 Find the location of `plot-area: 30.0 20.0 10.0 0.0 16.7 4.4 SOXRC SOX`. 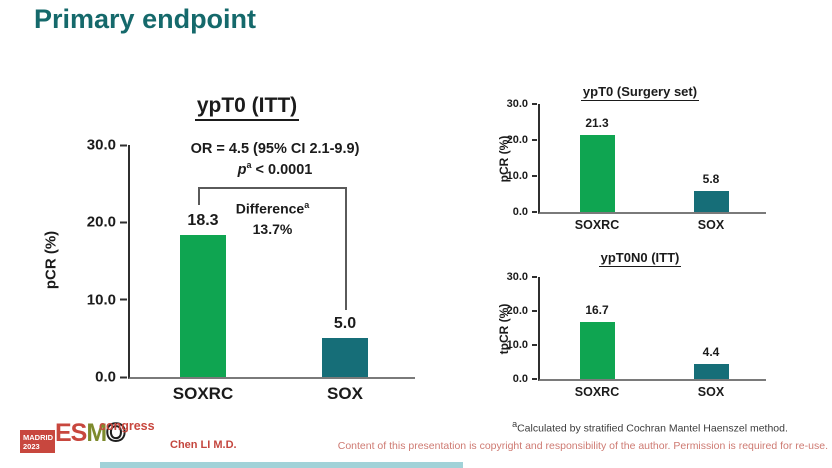

plot-area: 30.0 20.0 10.0 0.0 16.7 4.4 SOXRC SOX is located at coordinates (636, 335).